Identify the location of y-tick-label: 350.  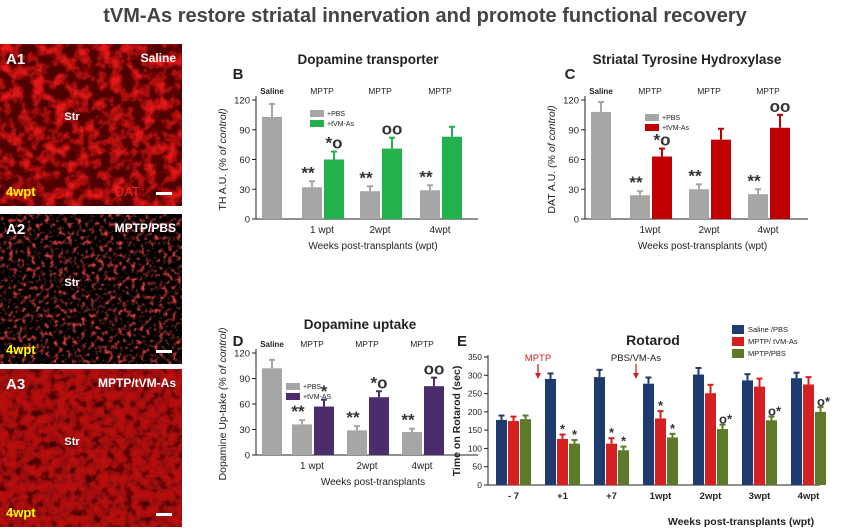
(475, 357).